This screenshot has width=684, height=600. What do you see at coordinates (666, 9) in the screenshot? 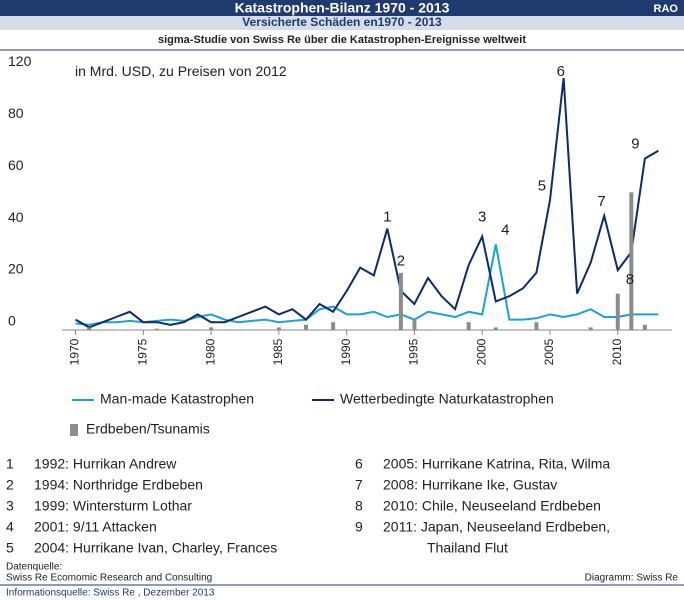
I see `tag: RAO` at bounding box center [666, 9].